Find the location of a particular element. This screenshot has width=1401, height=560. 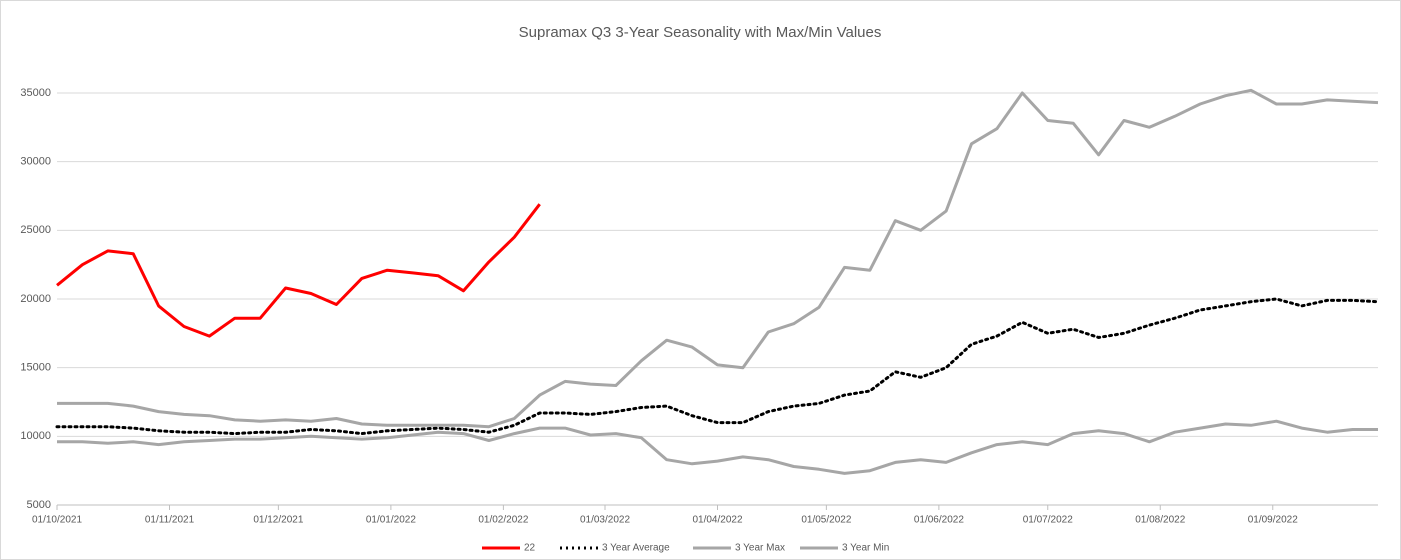

x-tick-label: 01/03/2022 is located at coordinates (605, 520).